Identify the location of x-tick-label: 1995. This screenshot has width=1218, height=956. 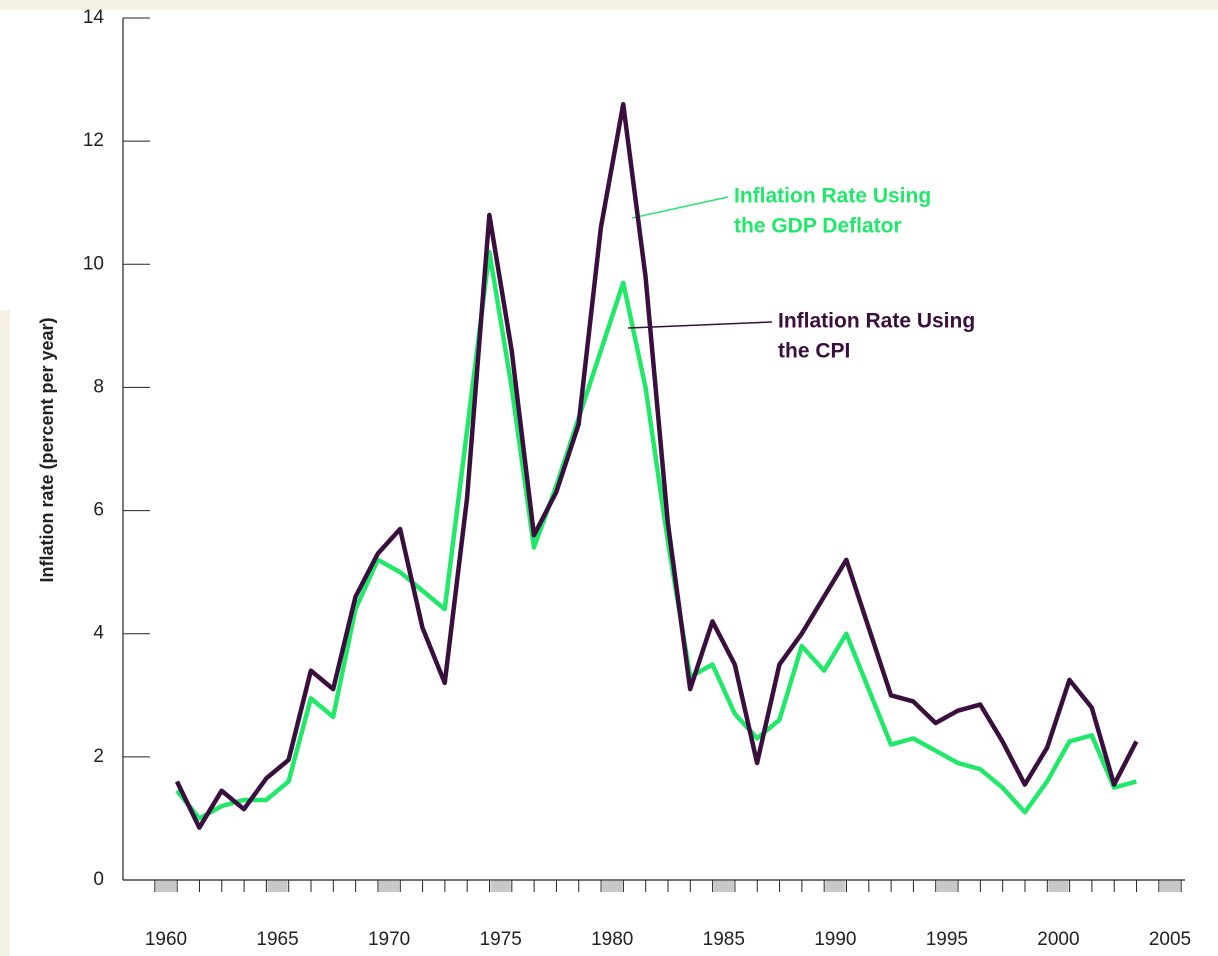
(947, 939).